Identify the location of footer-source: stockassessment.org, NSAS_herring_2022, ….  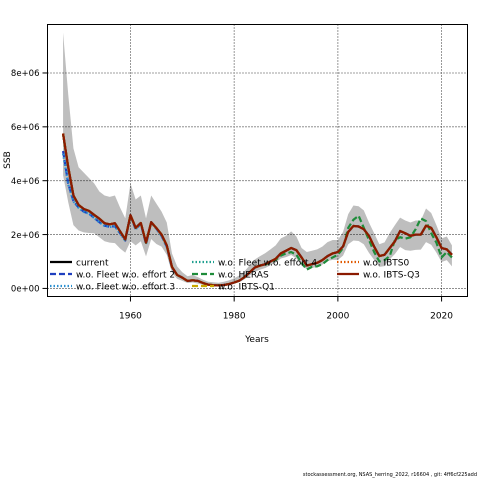
(389, 475).